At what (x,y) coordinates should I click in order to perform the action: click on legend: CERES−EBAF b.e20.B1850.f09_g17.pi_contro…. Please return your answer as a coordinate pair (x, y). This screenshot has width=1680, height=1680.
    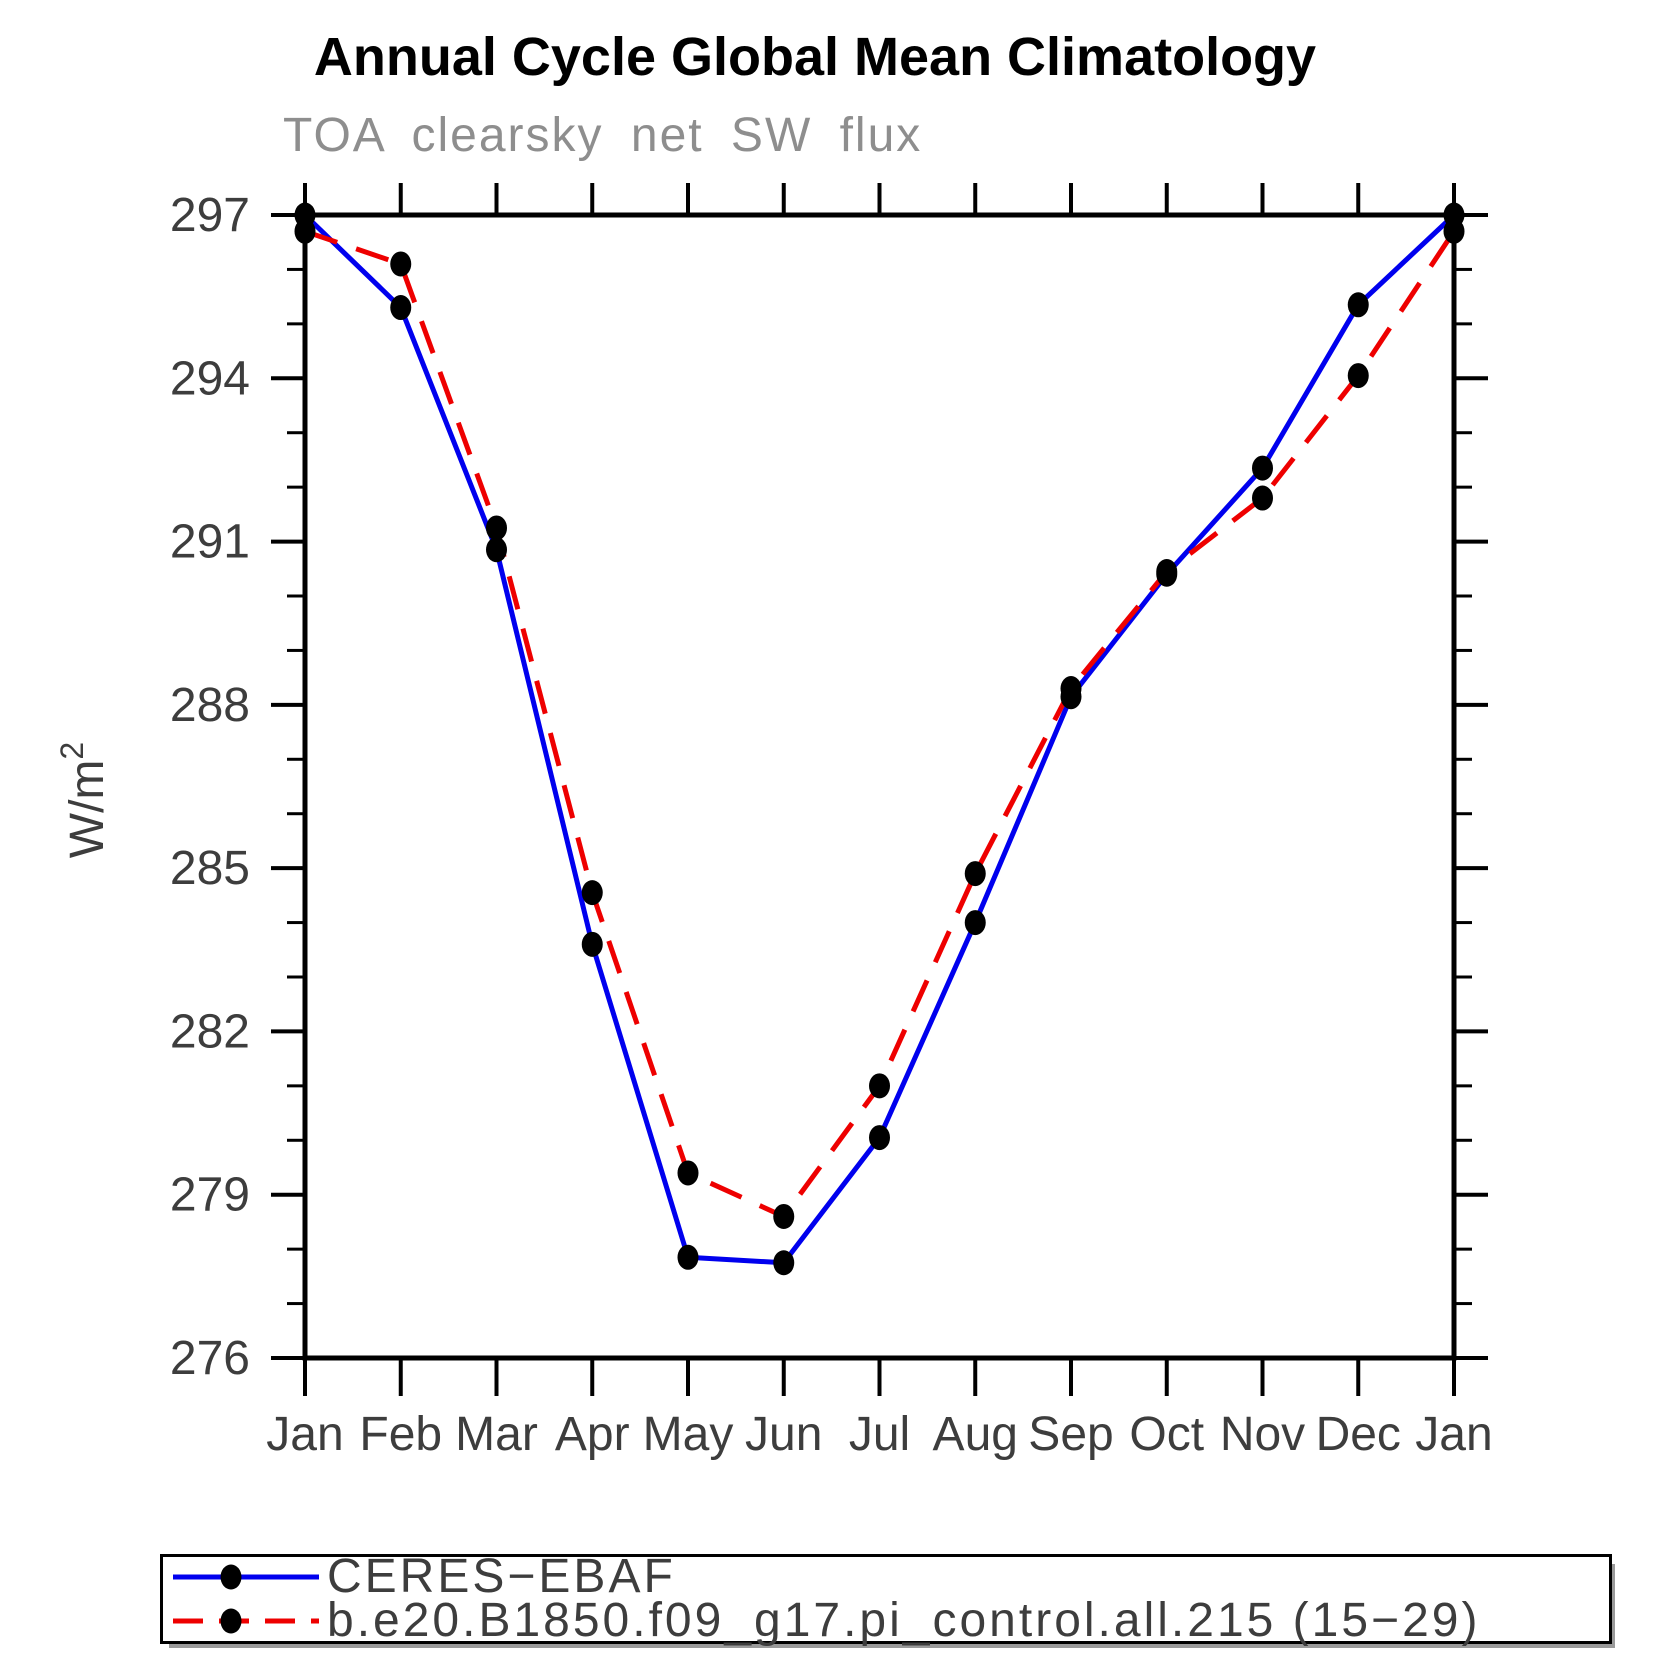
    Looking at the image, I should click on (886, 1598).